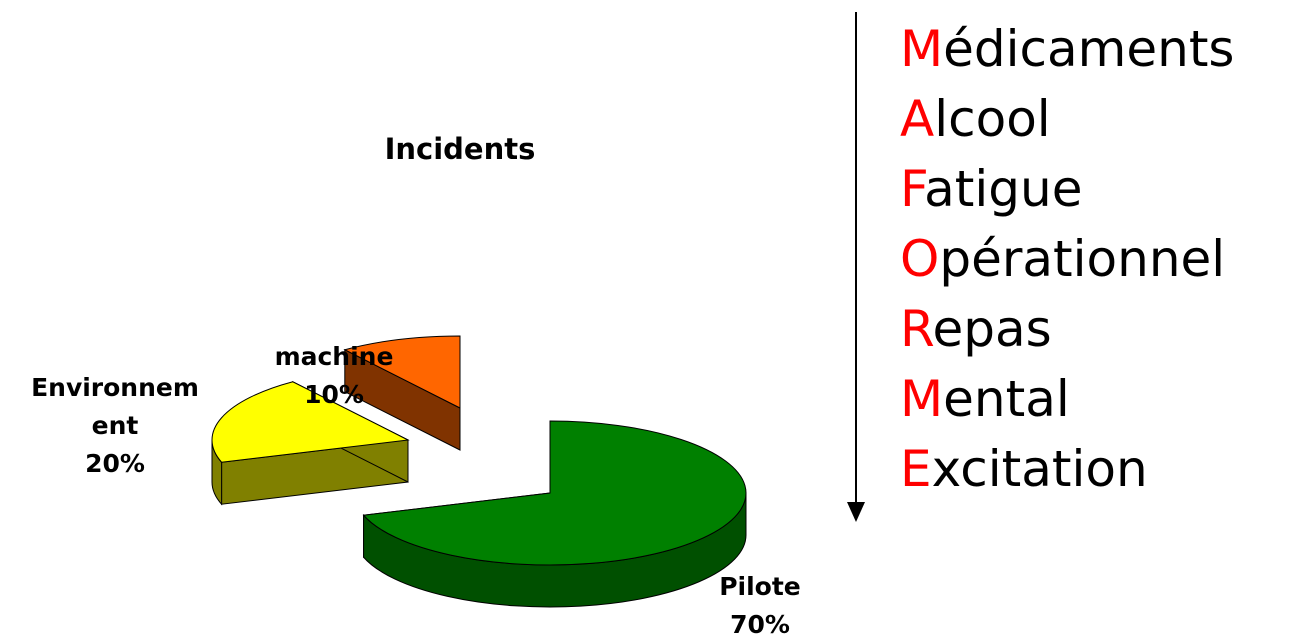  I want to click on acronym-word-rest: epas, so click(992, 329).